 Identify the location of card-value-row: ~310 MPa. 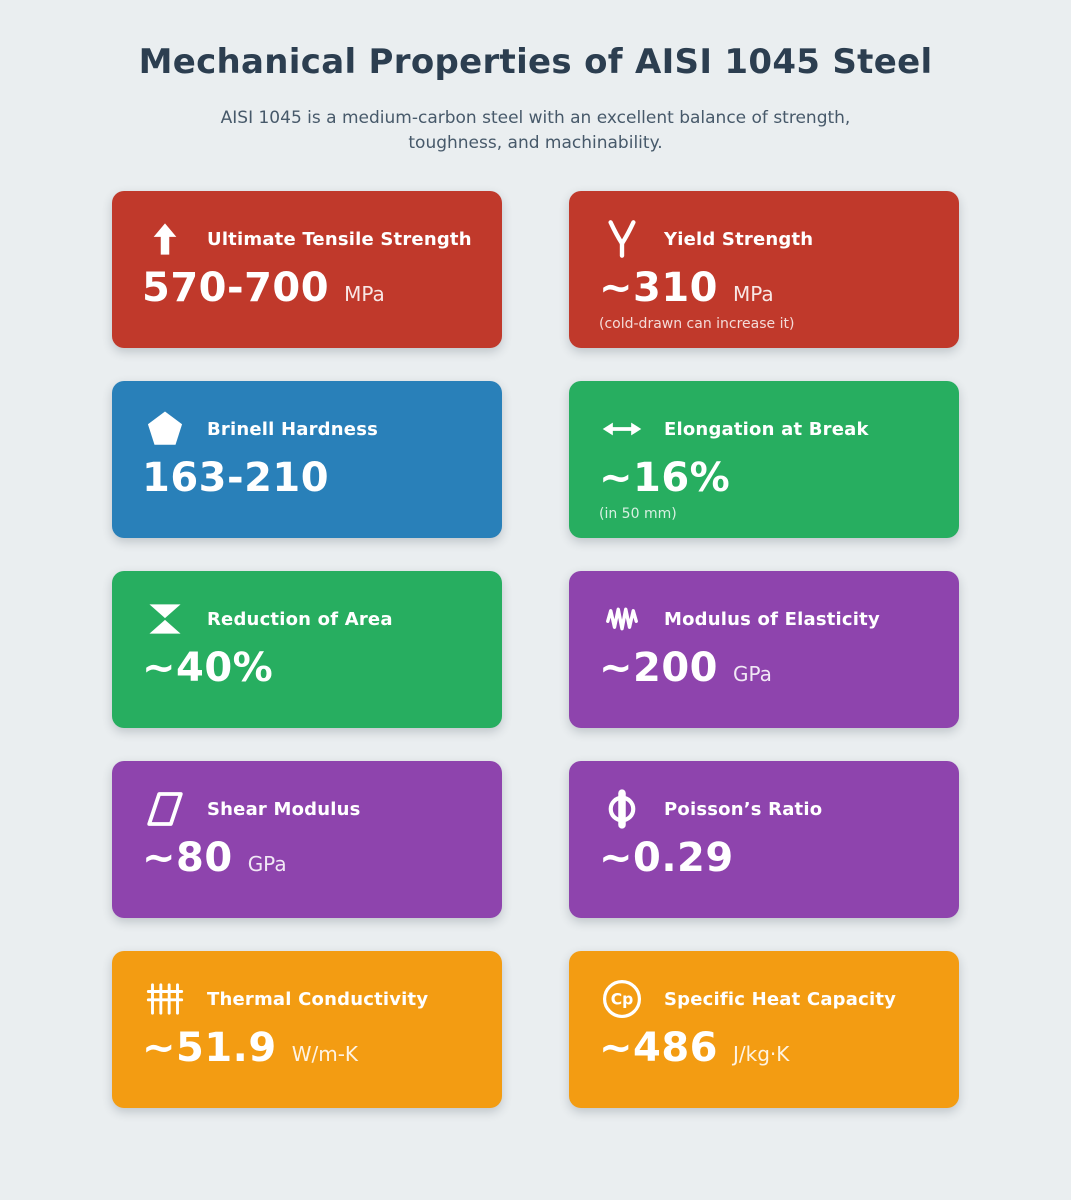
(764, 288).